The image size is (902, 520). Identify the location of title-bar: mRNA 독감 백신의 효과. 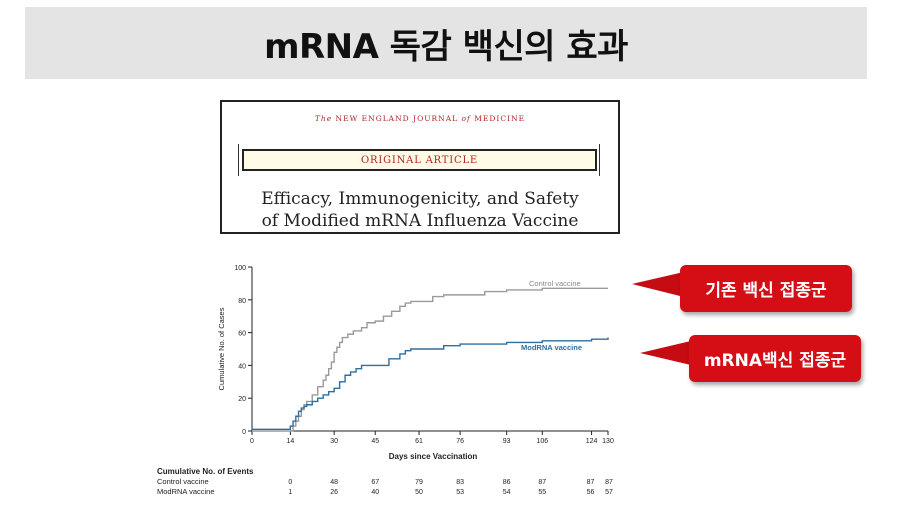
(446, 43).